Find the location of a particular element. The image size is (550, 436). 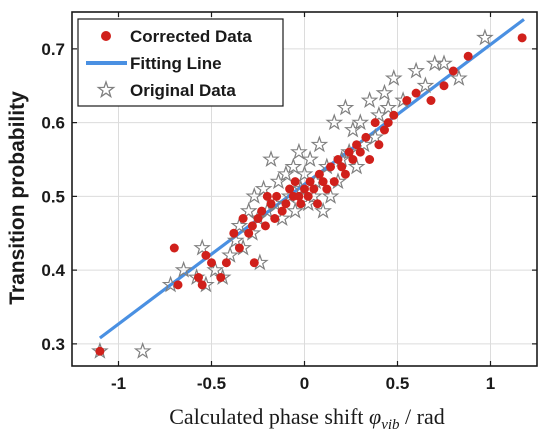

legend-original-marker is located at coordinates (106, 89).